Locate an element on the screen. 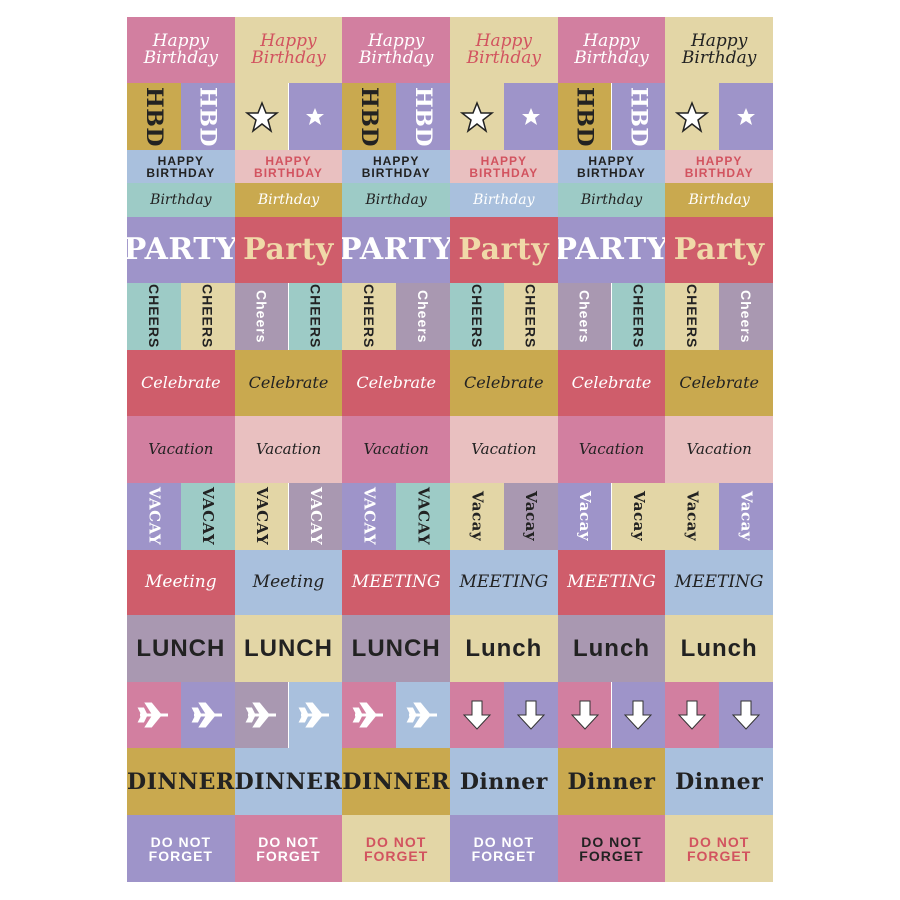  dinner-sticker: Dinner is located at coordinates (719, 781).